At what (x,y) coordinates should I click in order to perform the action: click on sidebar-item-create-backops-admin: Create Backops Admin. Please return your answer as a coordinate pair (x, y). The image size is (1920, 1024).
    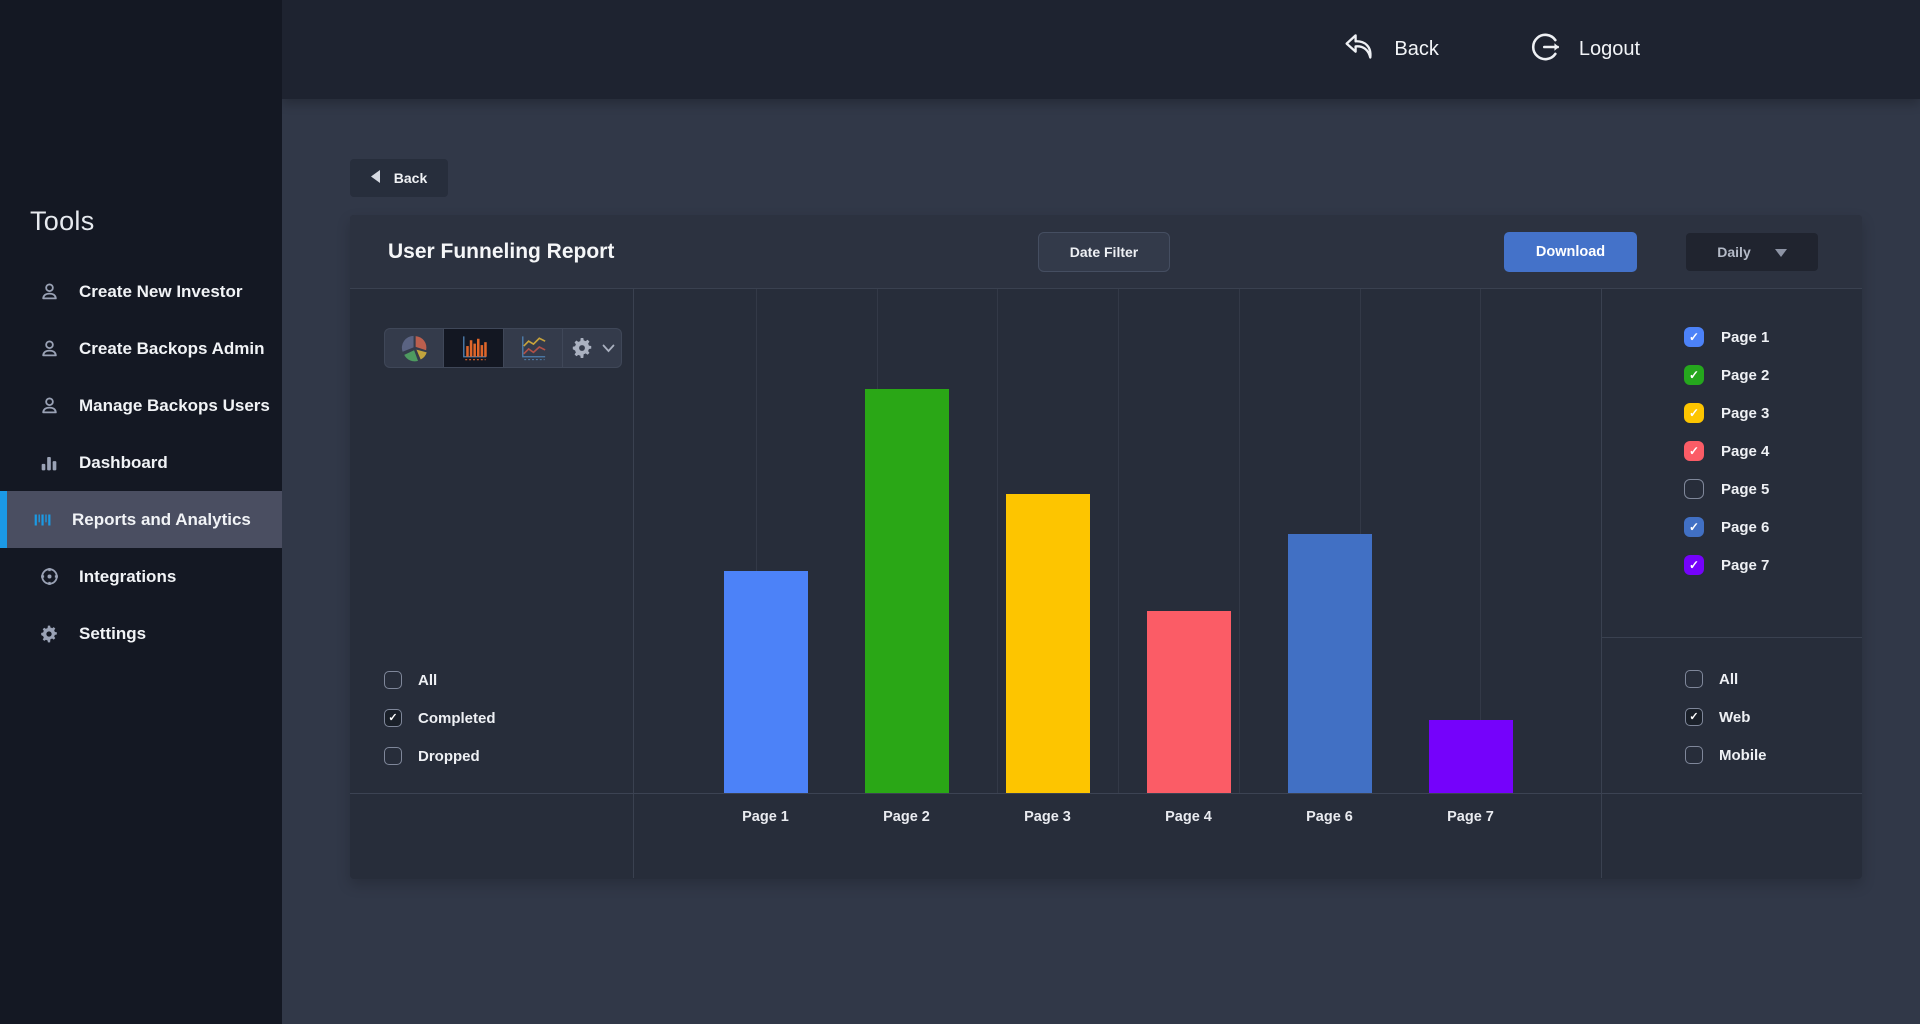
    Looking at the image, I should click on (141, 348).